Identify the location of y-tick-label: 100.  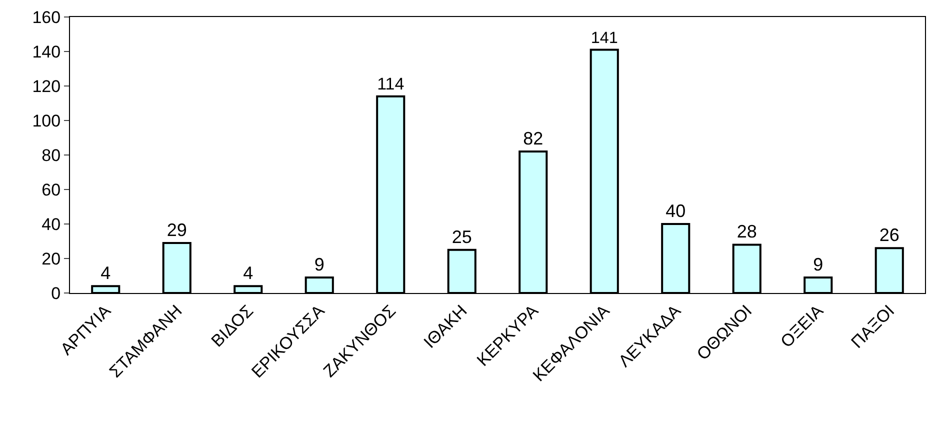
(46, 120).